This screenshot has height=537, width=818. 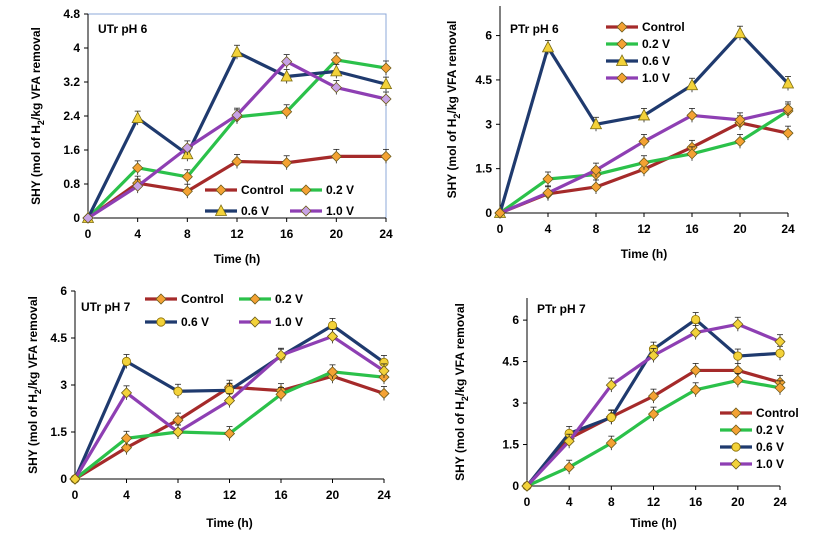 What do you see at coordinates (333, 495) in the screenshot?
I see `x-tick-label: 20` at bounding box center [333, 495].